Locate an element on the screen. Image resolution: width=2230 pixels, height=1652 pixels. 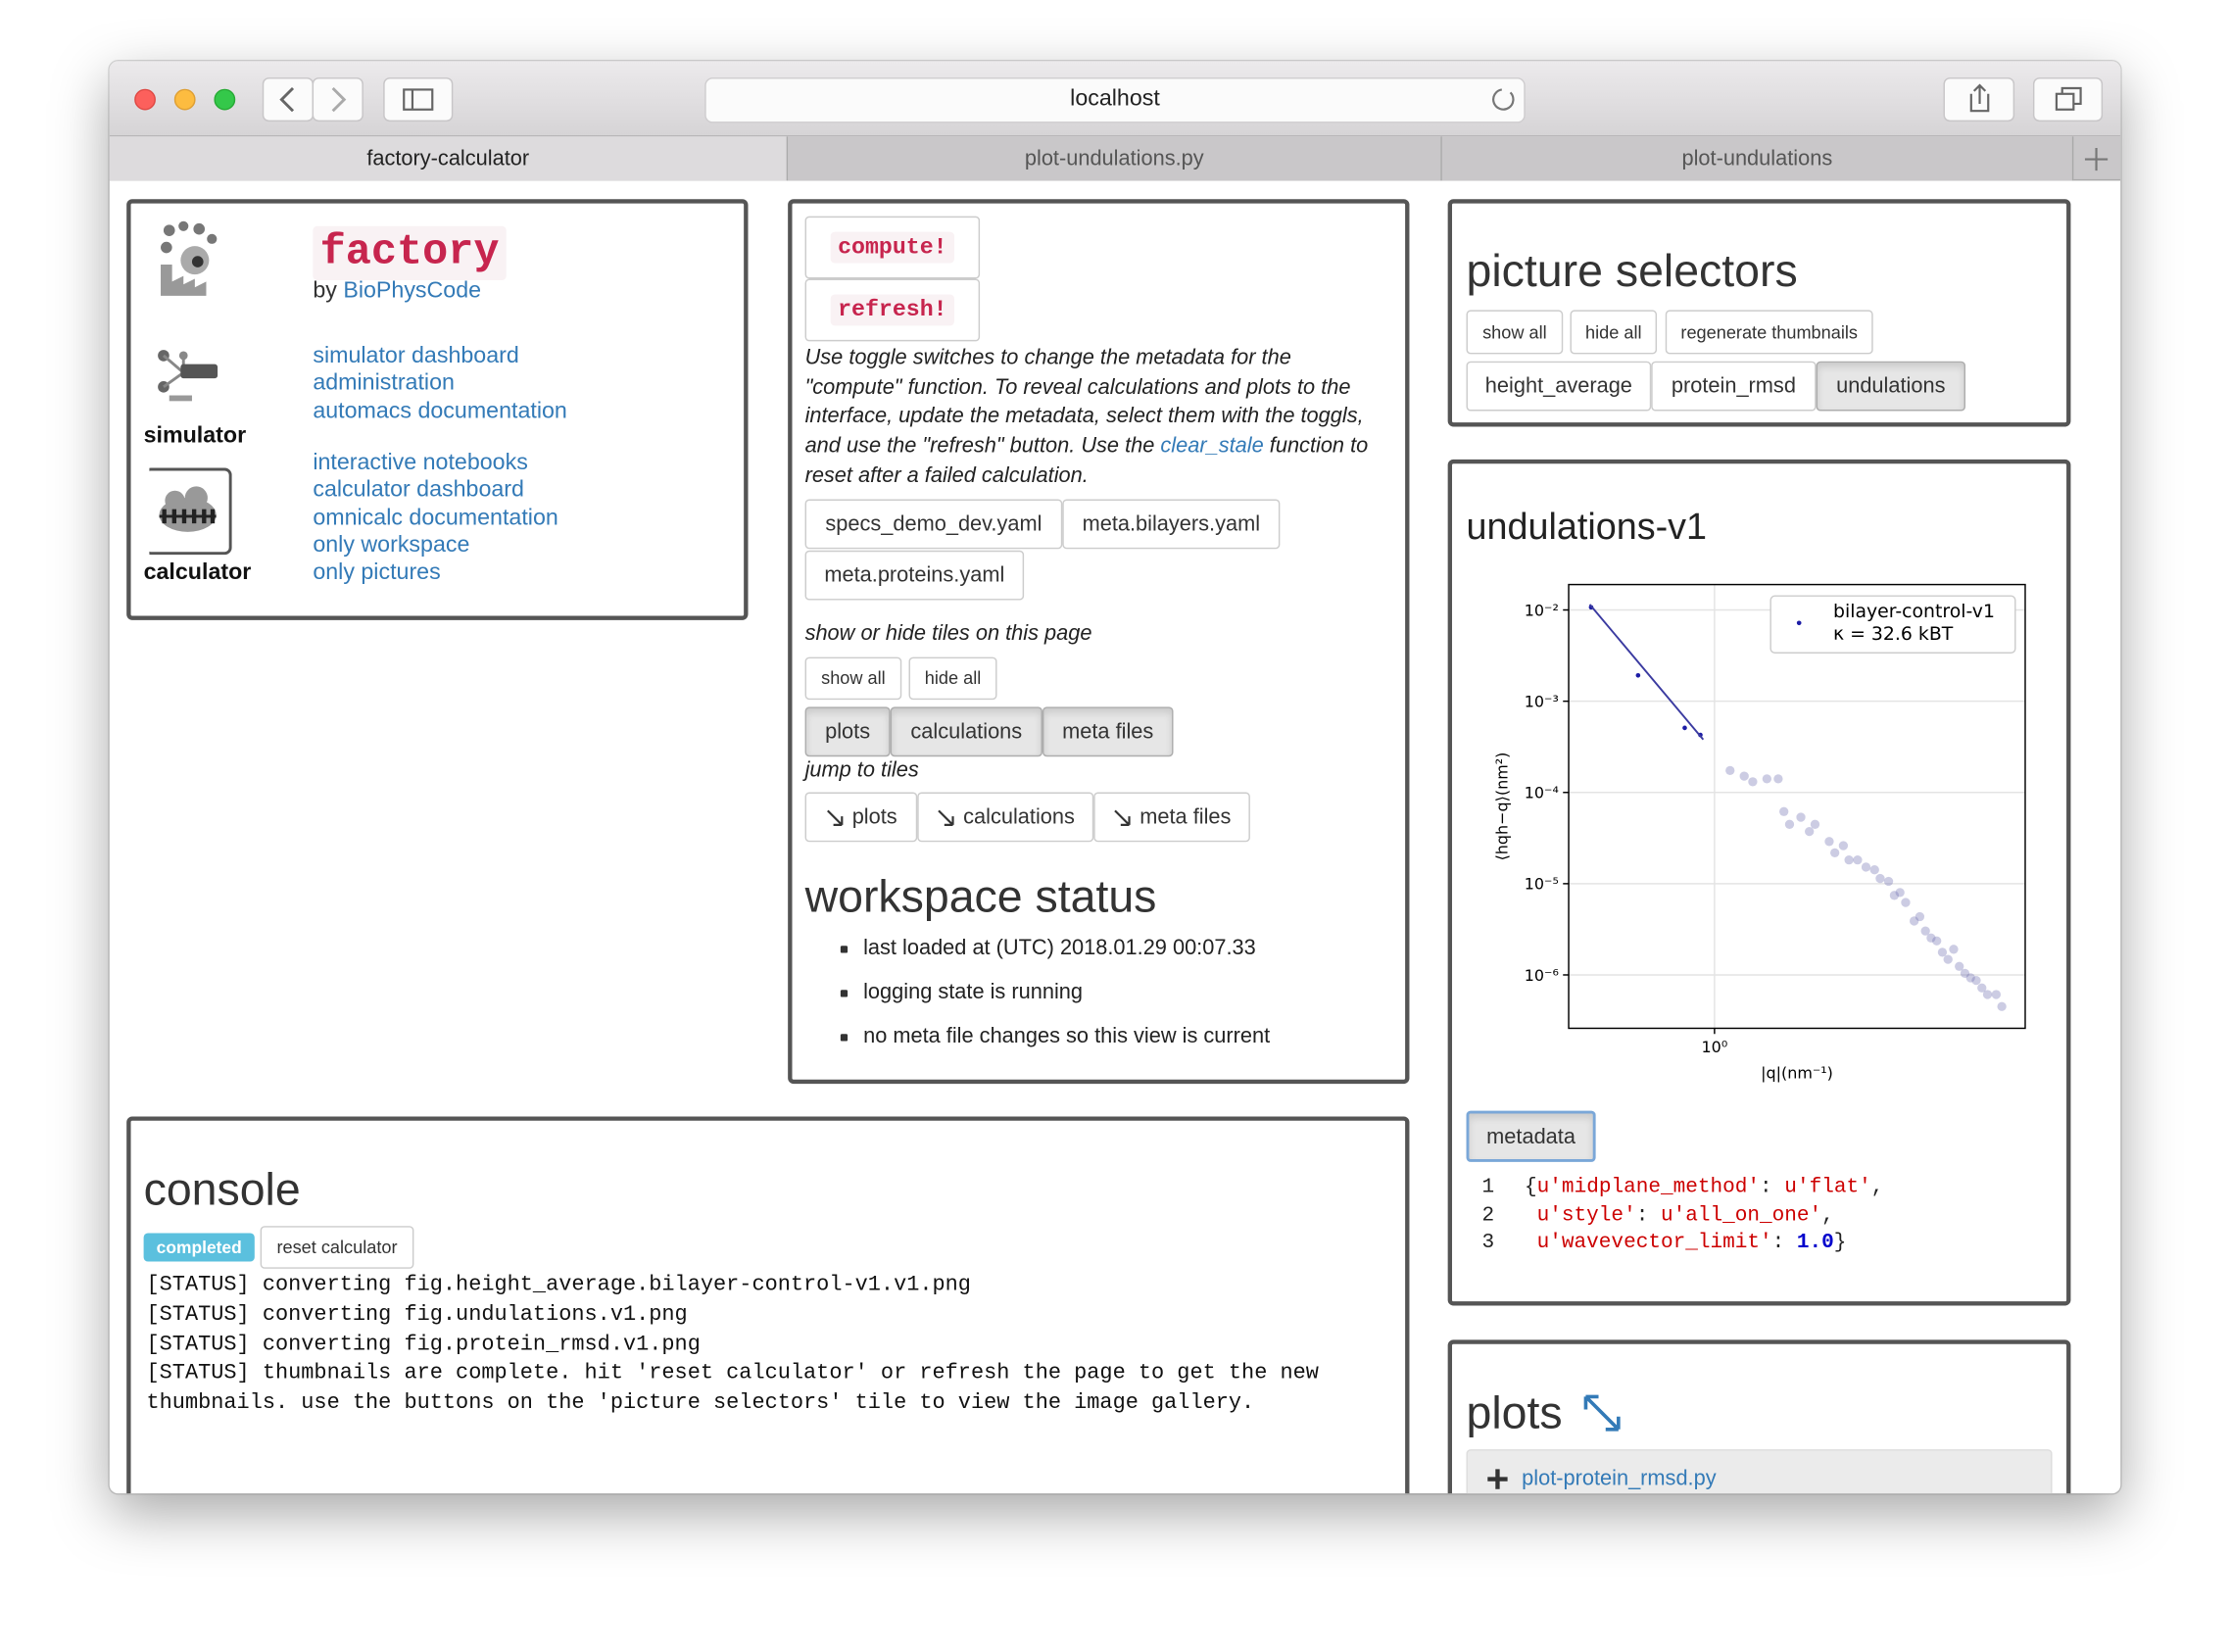
picture-toggle: undulations is located at coordinates (1891, 387).